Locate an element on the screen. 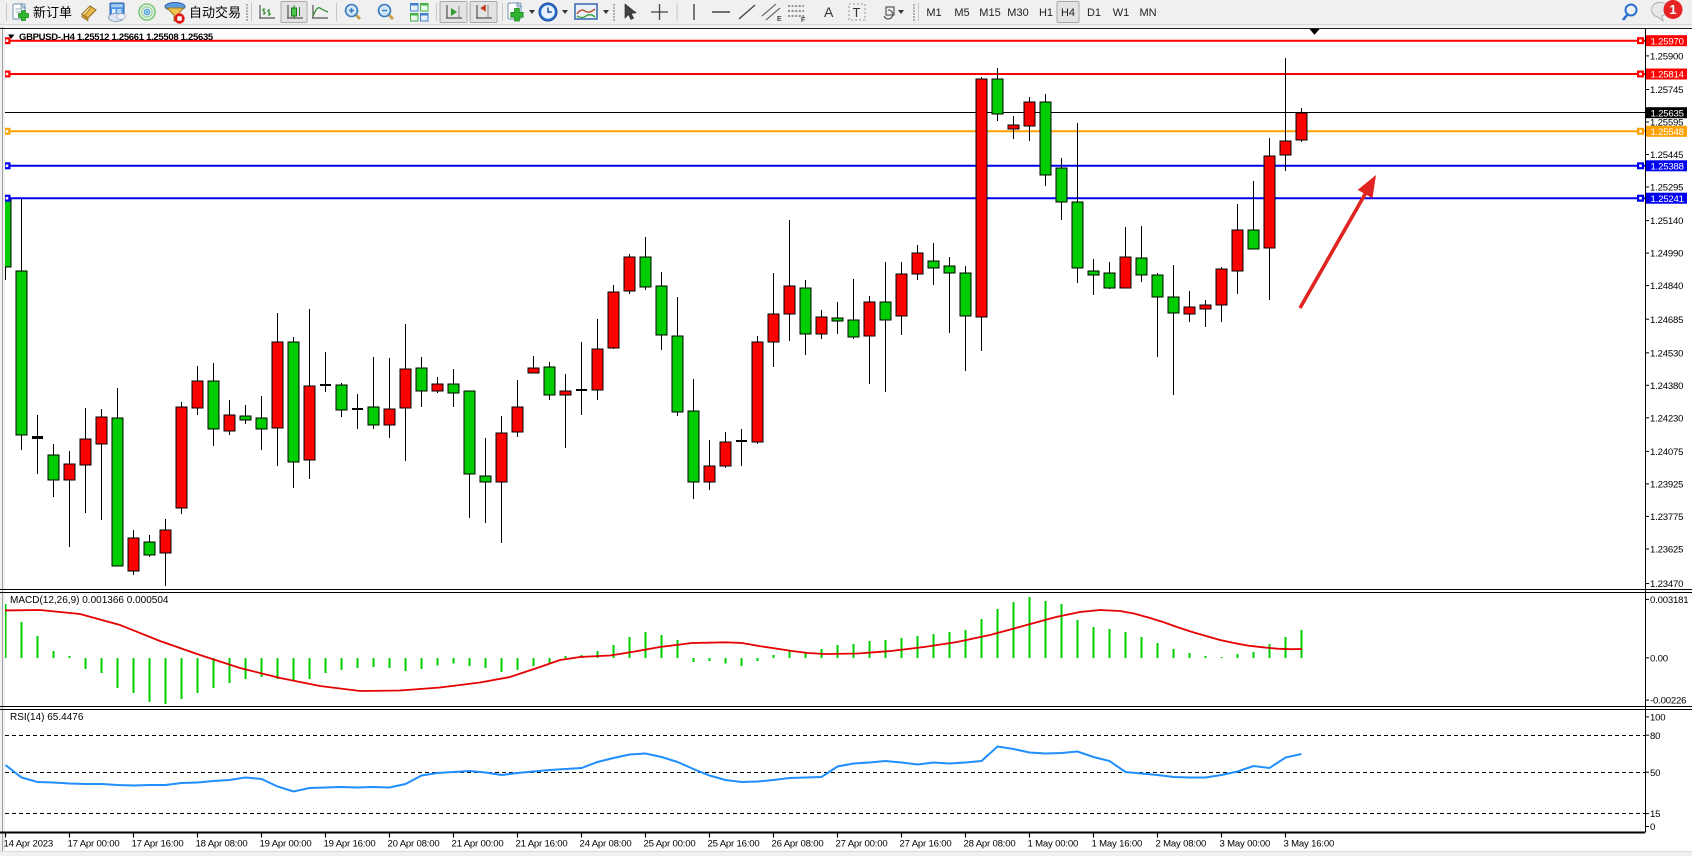 The image size is (1692, 856). svg-text: -0.00226 is located at coordinates (1668, 701).